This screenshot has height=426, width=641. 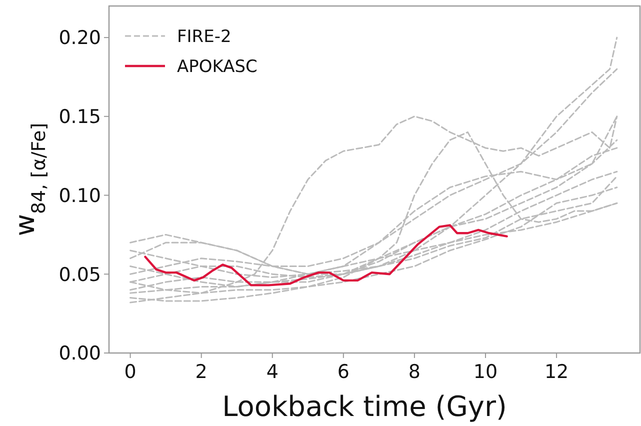 What do you see at coordinates (485, 372) in the screenshot?
I see `x-tick-label: 10` at bounding box center [485, 372].